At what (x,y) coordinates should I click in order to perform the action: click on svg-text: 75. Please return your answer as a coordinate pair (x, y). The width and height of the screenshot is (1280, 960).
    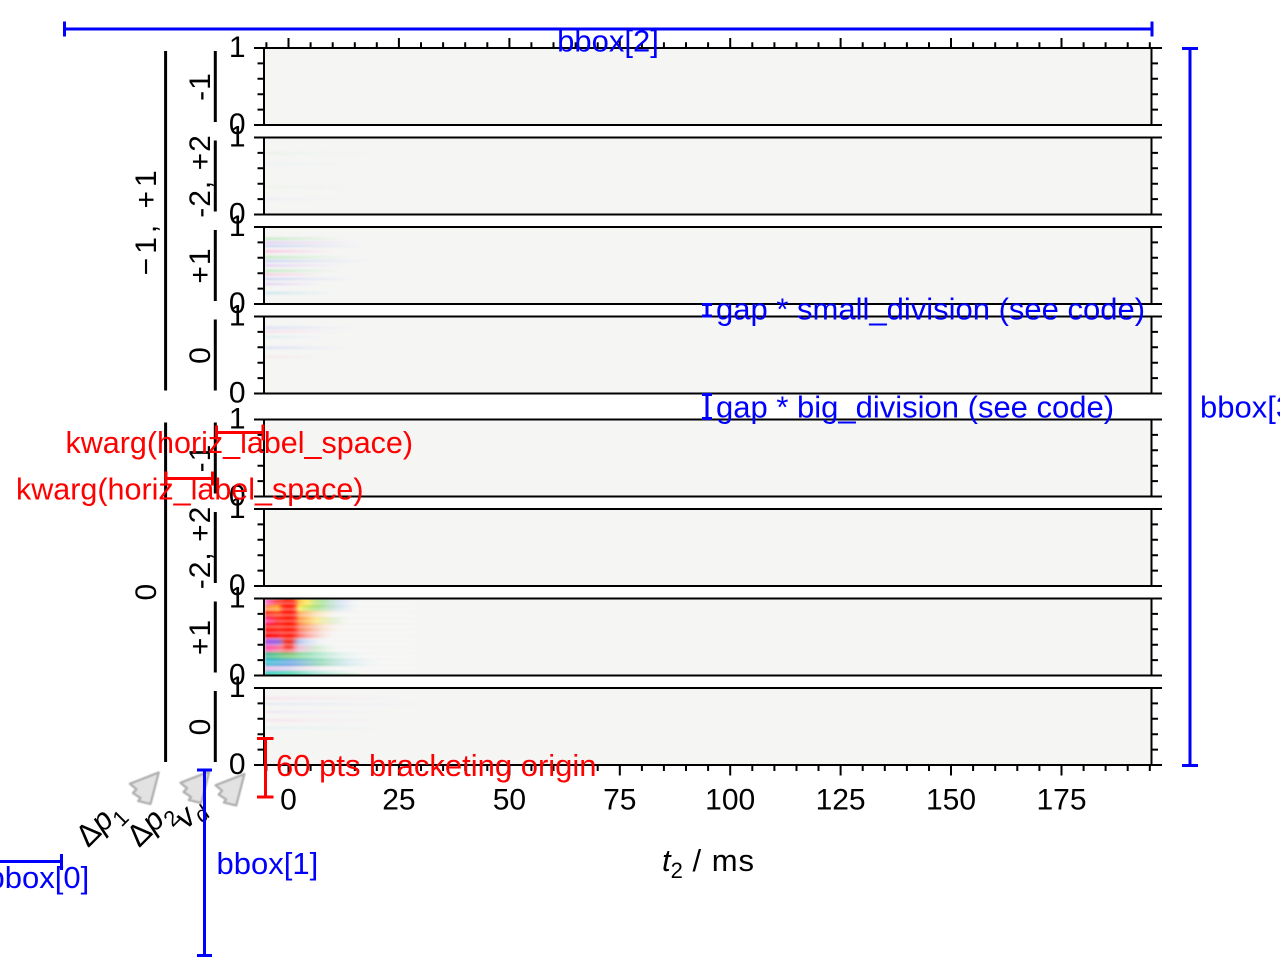
    Looking at the image, I should click on (619, 800).